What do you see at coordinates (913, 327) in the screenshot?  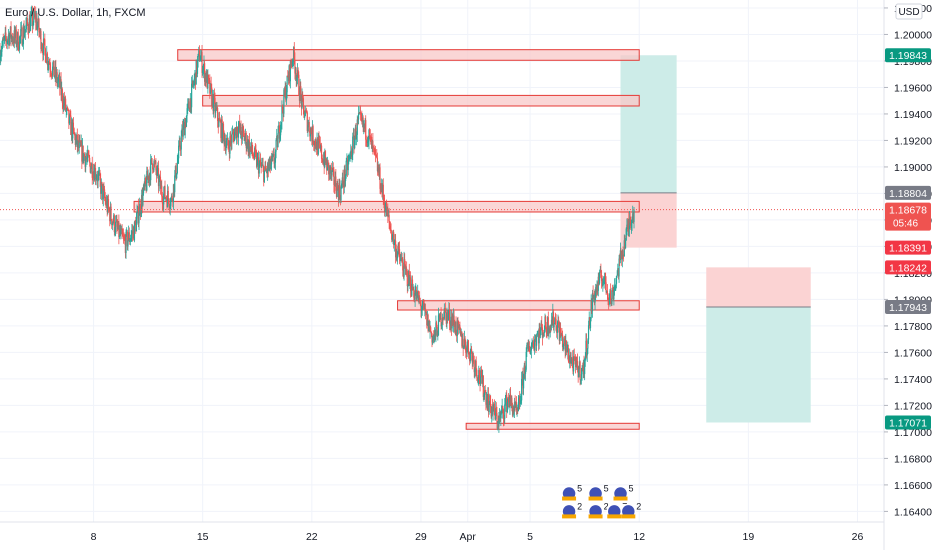 I see `price-tick-label: 1.17800` at bounding box center [913, 327].